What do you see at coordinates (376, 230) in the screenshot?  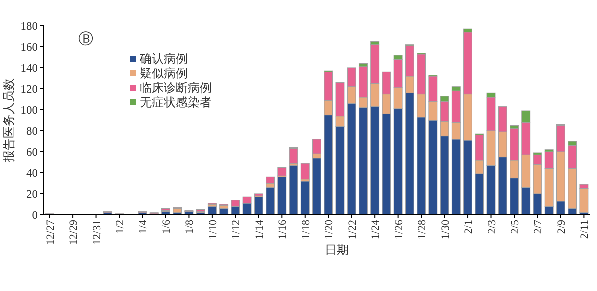 I see `x-tick-label: 1/24` at bounding box center [376, 230].